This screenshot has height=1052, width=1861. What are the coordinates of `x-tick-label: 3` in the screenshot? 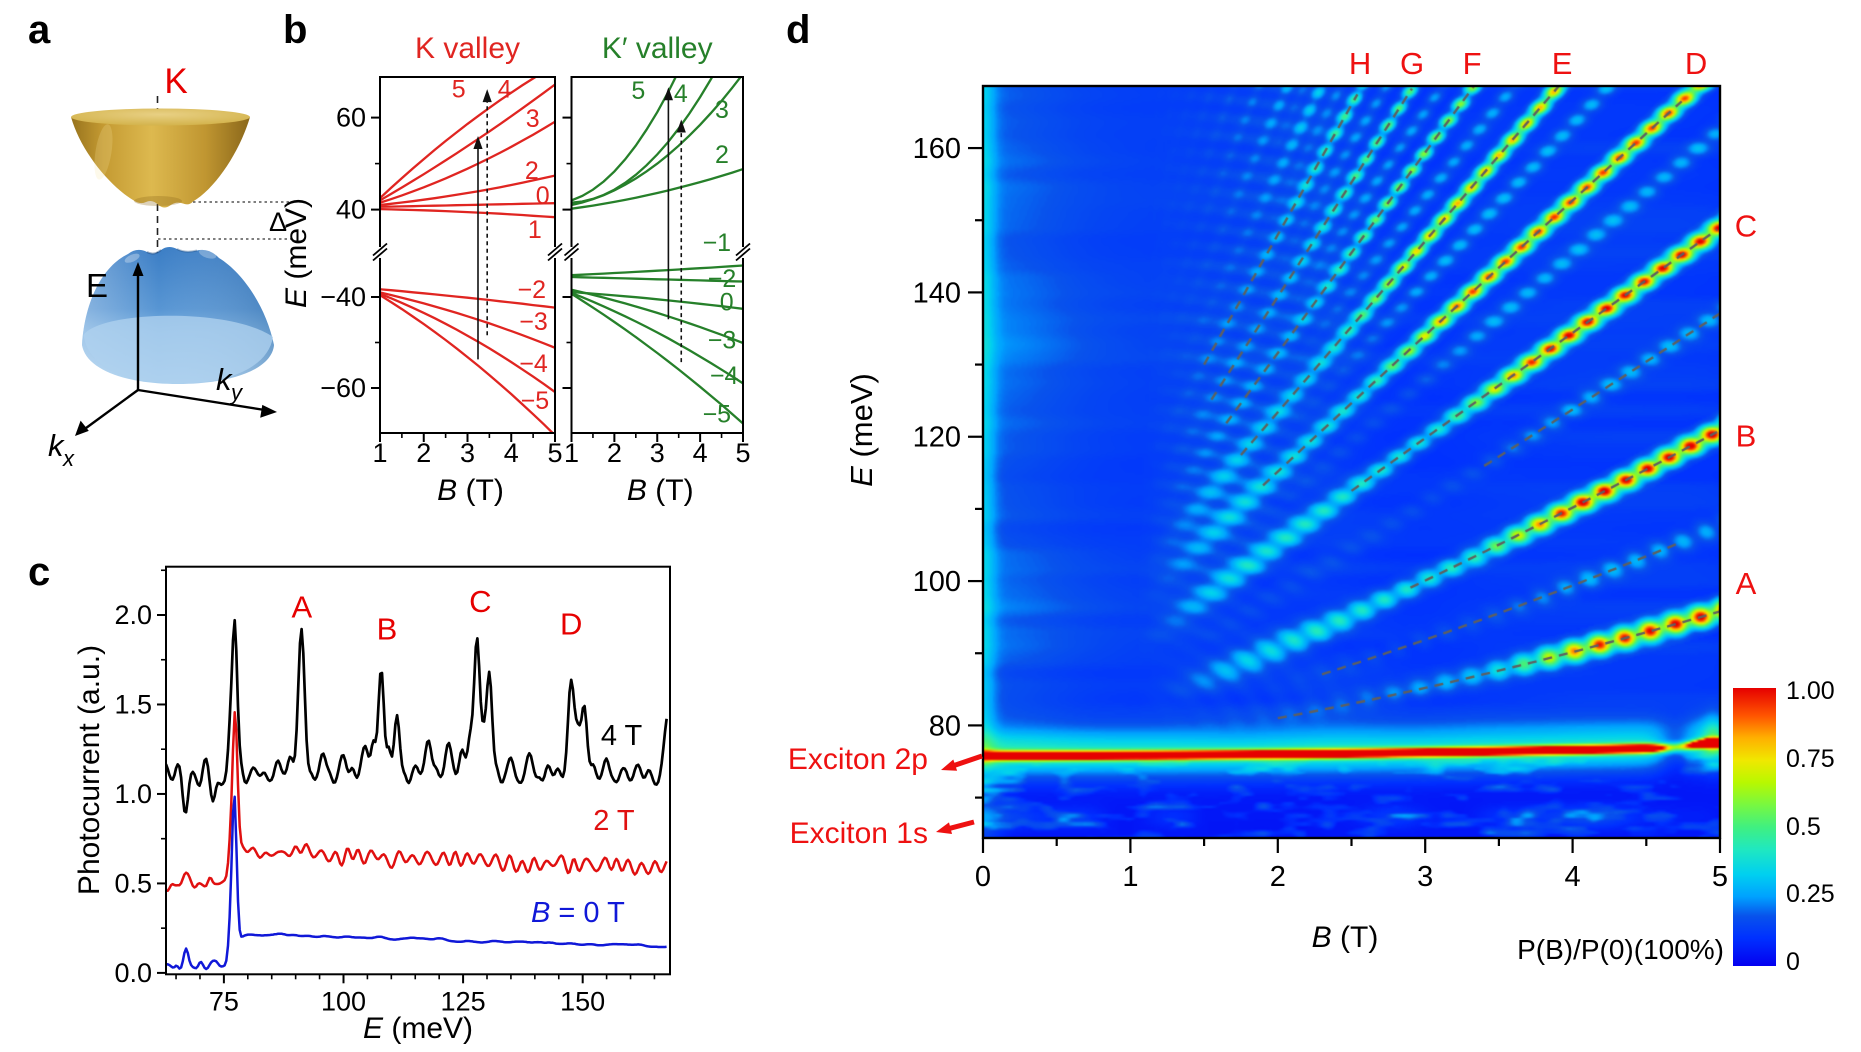 It's located at (467, 453).